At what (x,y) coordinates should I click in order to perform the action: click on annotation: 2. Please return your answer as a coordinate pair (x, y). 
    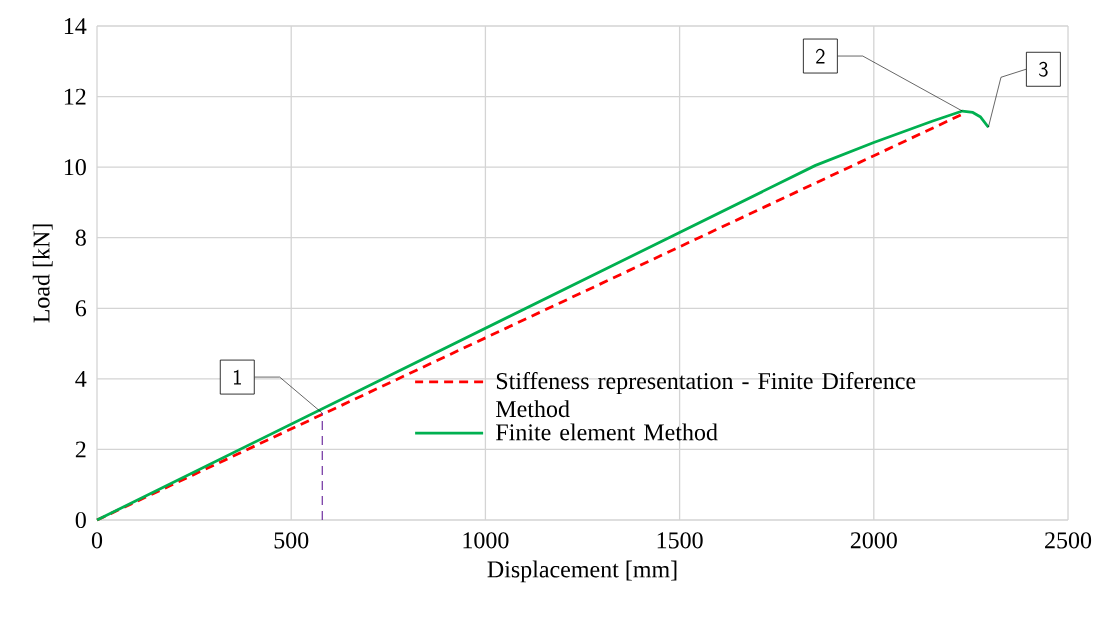
    Looking at the image, I should click on (820, 56).